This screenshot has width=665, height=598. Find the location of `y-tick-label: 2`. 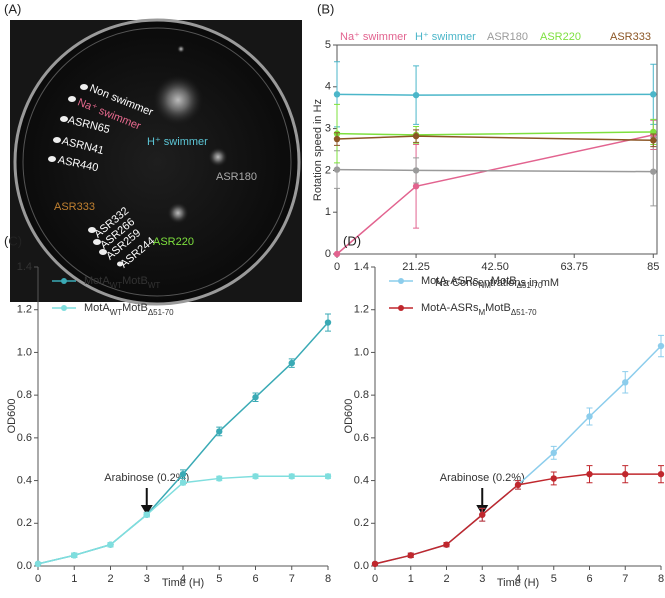

y-tick-label: 2 is located at coordinates (328, 170).